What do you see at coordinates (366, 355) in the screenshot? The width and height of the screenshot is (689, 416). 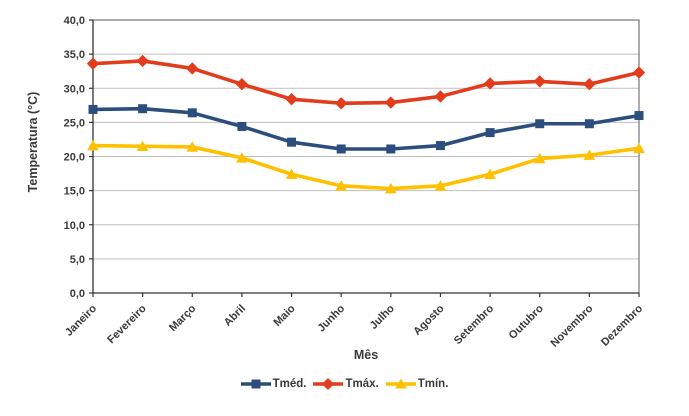 I see `x-axis-title: Mês` at bounding box center [366, 355].